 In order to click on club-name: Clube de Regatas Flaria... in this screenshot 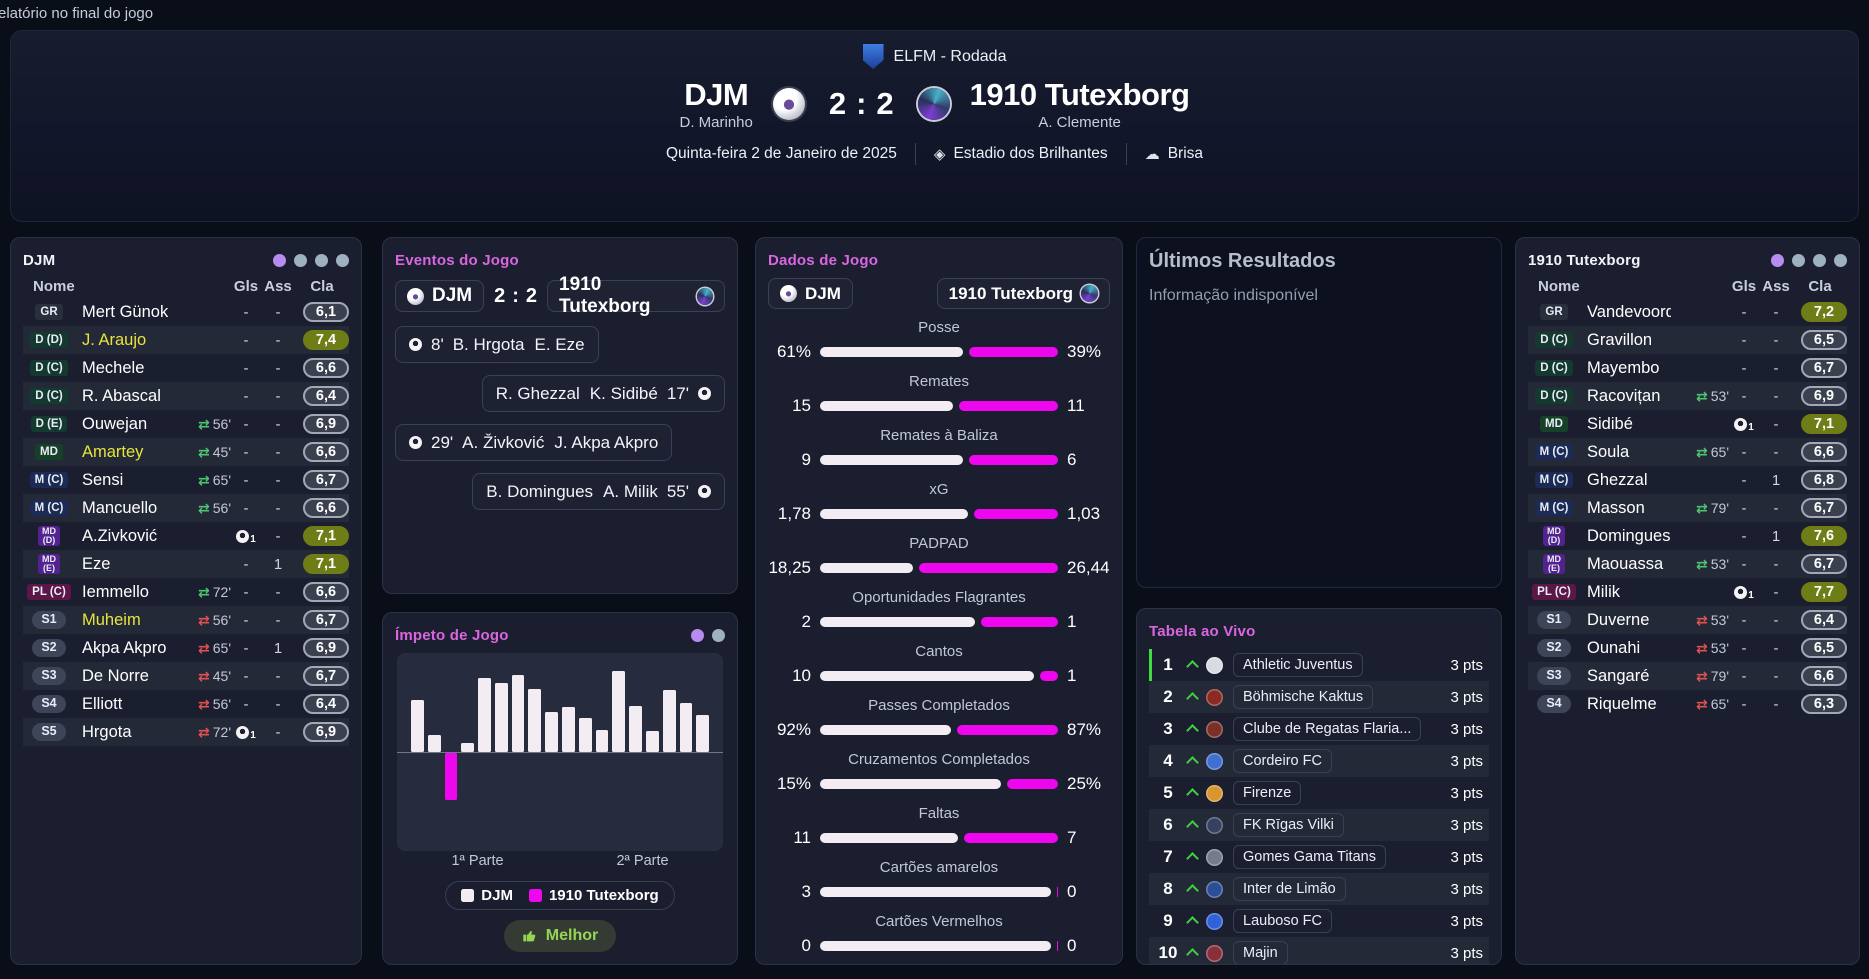, I will do `click(1327, 729)`.